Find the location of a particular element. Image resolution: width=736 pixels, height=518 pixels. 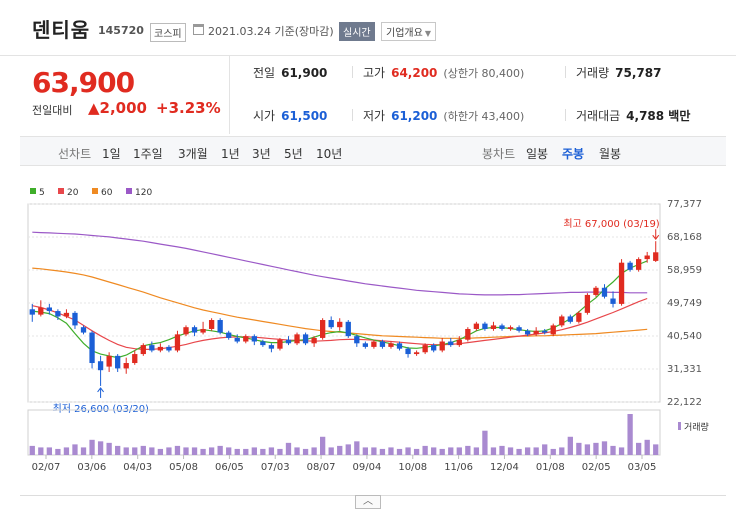

upper-limit: (상한가 80,400) is located at coordinates (484, 73).